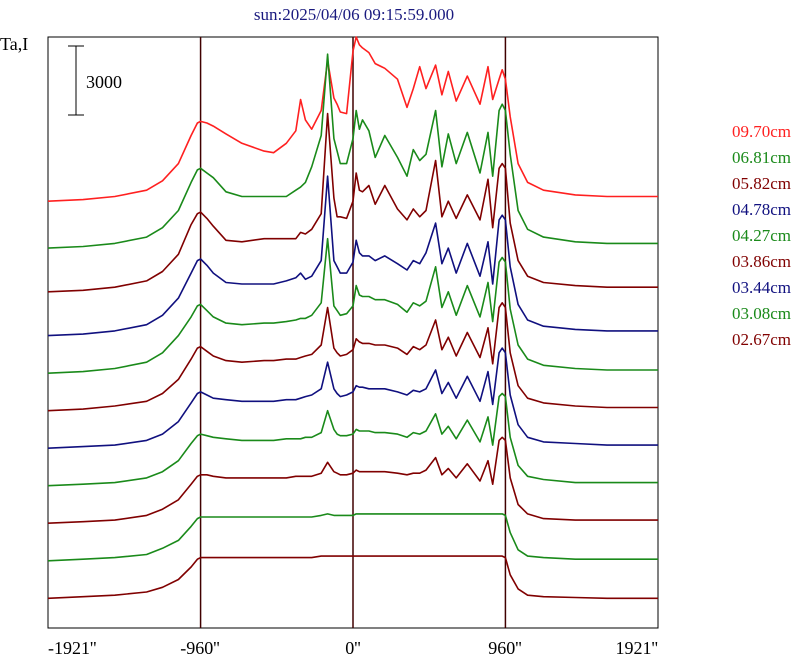 The image size is (807, 662). I want to click on scale-bar: 3000, so click(95, 80).